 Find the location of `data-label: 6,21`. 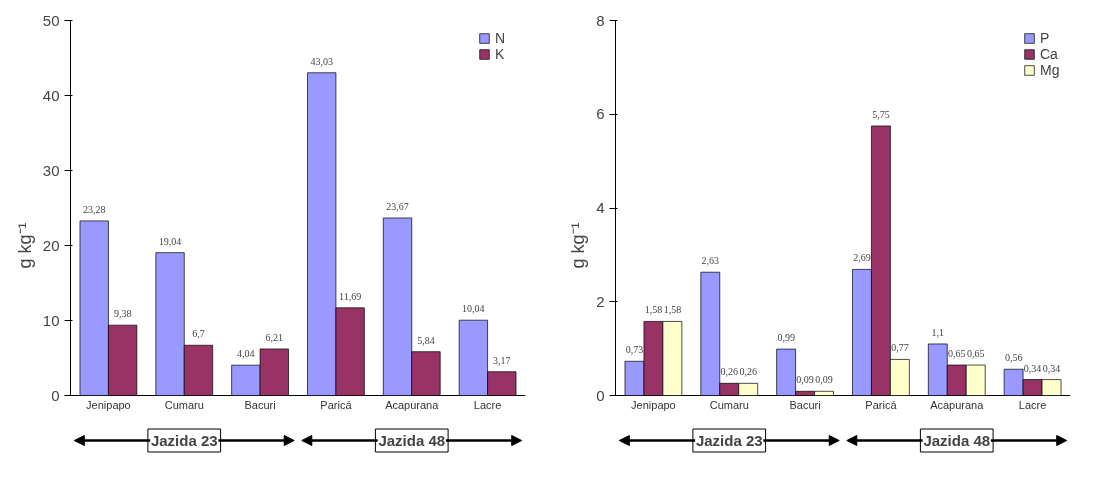

data-label: 6,21 is located at coordinates (274, 337).